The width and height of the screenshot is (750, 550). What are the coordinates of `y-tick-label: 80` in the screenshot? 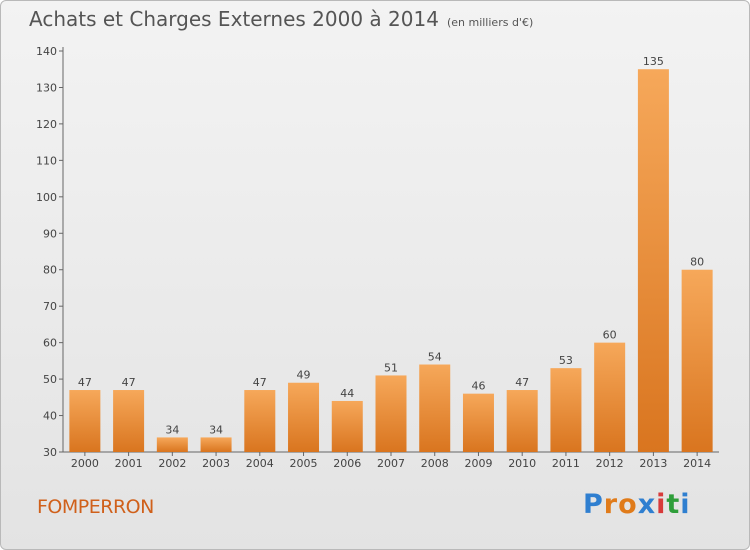 It's located at (50, 270).